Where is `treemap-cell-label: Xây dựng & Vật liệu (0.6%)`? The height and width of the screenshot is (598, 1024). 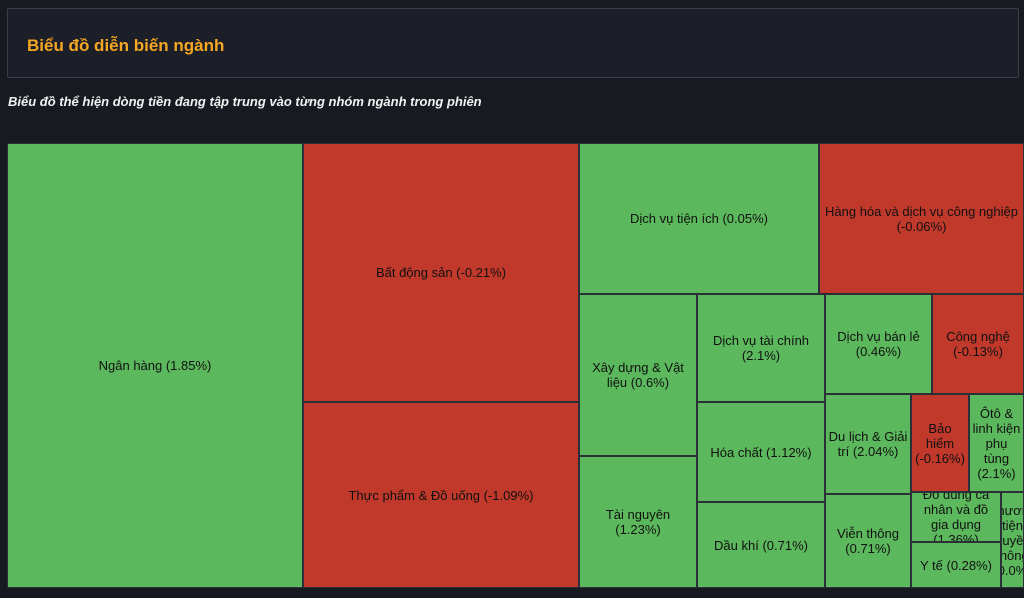 treemap-cell-label: Xây dựng & Vật liệu (0.6%) is located at coordinates (638, 375).